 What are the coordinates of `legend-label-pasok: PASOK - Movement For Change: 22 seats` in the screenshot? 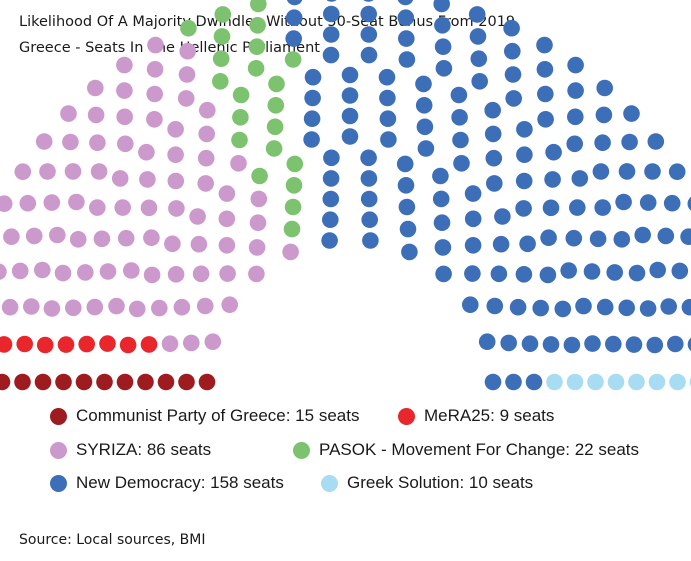 It's located at (479, 449).